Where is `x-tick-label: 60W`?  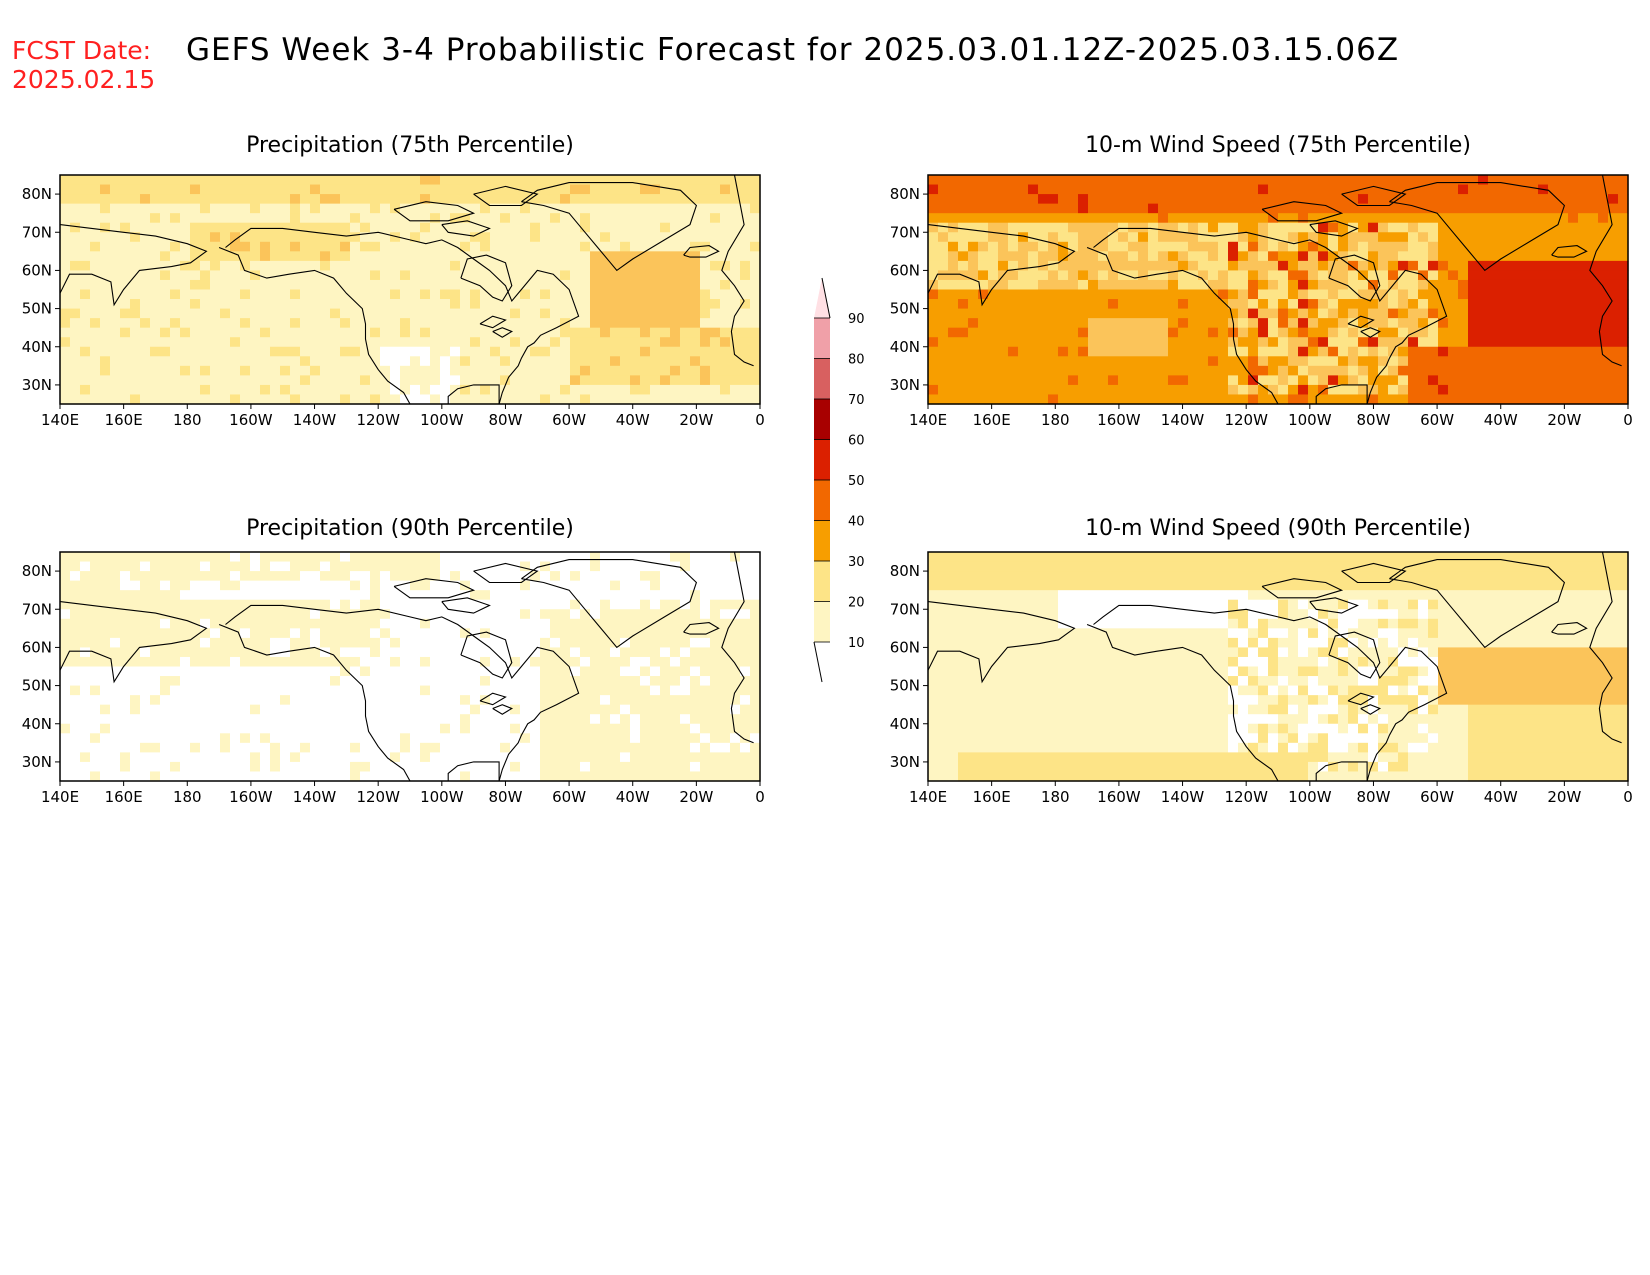 x-tick-label: 60W is located at coordinates (569, 420).